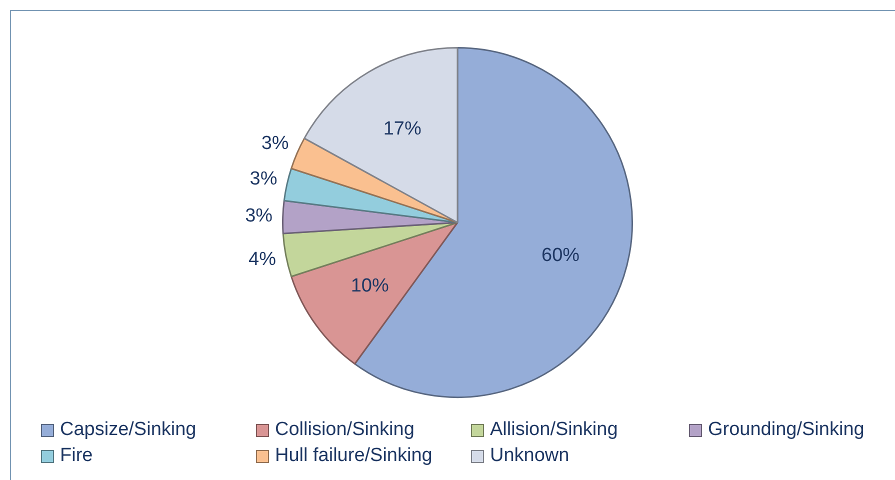 The width and height of the screenshot is (895, 480). What do you see at coordinates (530, 456) in the screenshot?
I see `legend-label: Unknown` at bounding box center [530, 456].